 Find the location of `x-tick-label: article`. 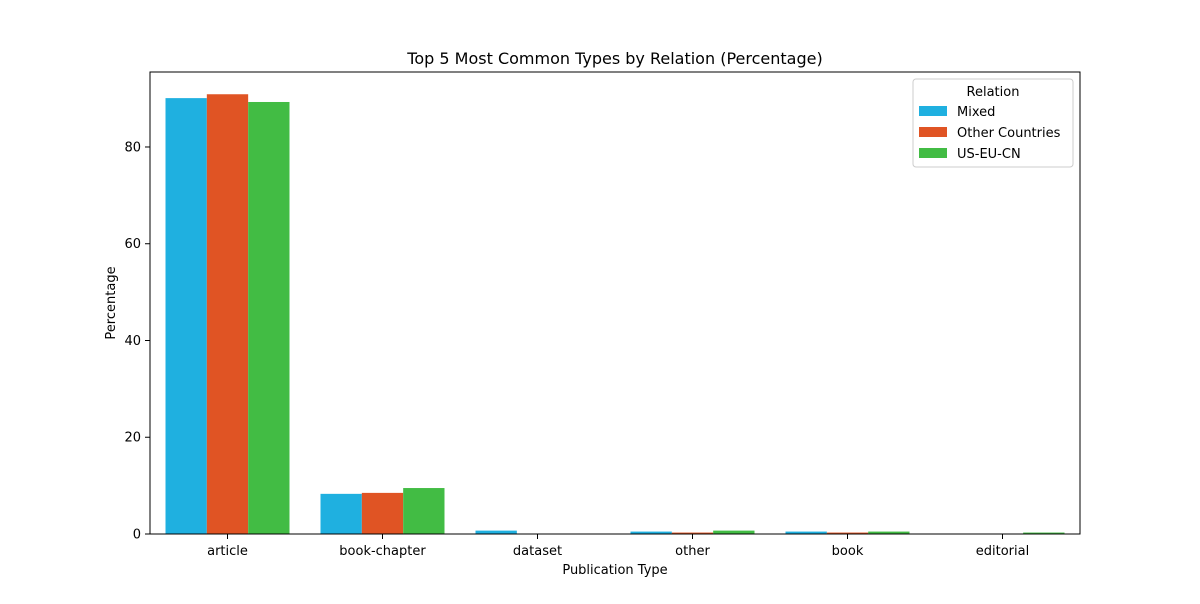

x-tick-label: article is located at coordinates (227, 551).